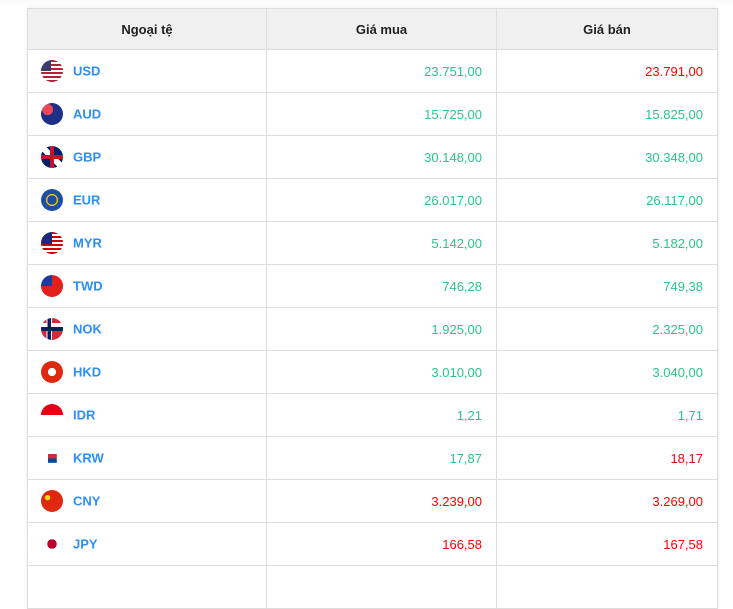  Describe the element at coordinates (87, 501) in the screenshot. I see `currency-code: CNY` at that location.